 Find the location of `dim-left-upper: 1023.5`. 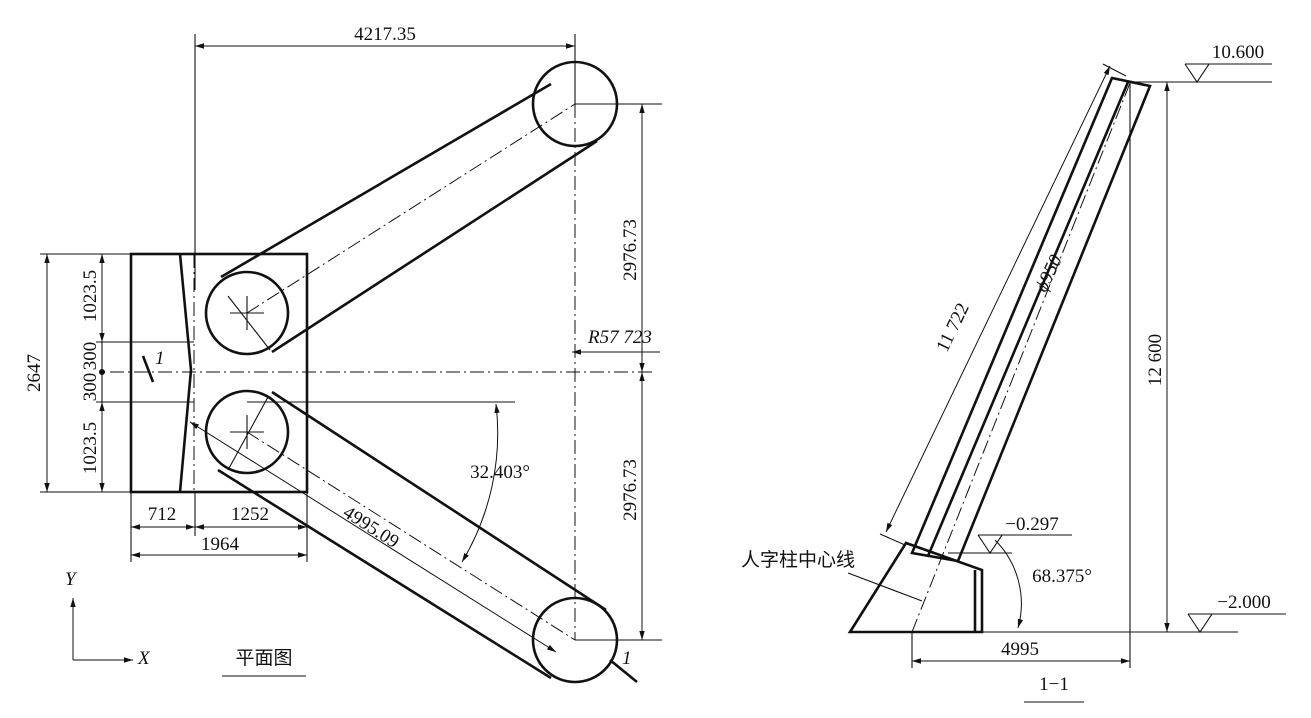

dim-left-upper: 1023.5 is located at coordinates (90, 296).